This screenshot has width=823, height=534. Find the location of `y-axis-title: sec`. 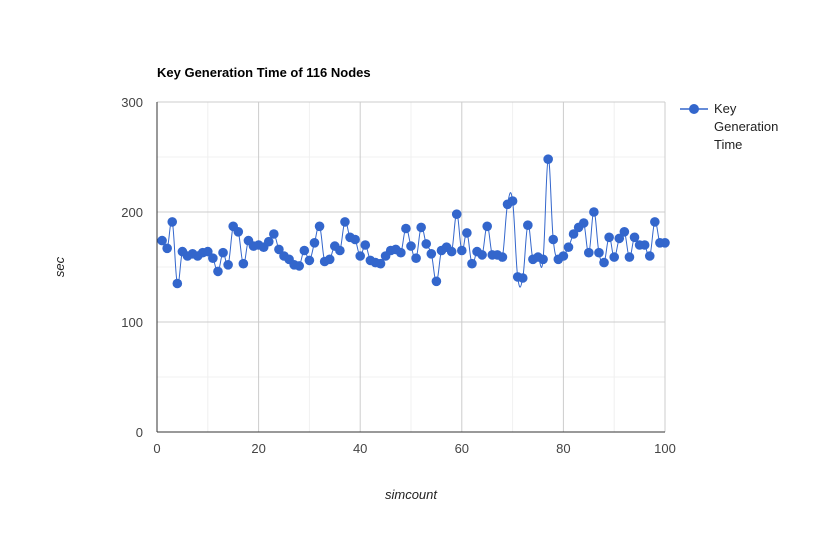

y-axis-title: sec is located at coordinates (59, 266).